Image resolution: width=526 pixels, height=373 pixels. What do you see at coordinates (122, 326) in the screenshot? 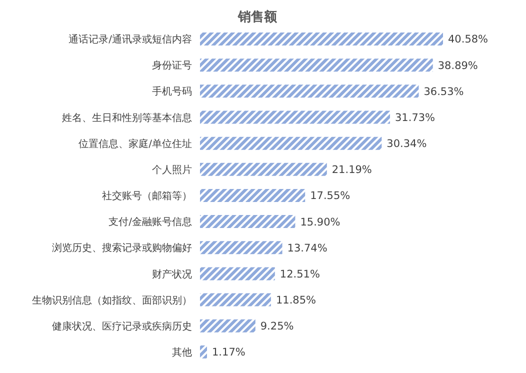
I see `y-tick-label: 健康状况、医疗记录或疾病历史` at bounding box center [122, 326].